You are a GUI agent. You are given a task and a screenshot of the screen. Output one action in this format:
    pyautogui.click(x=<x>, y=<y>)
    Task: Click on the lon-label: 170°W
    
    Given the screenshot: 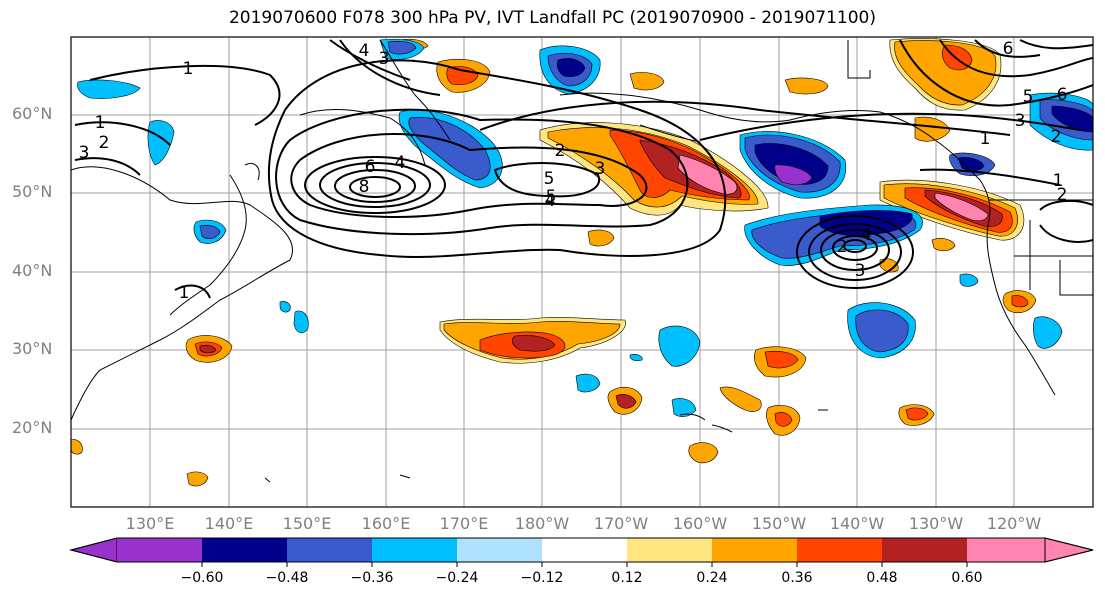 What is the action you would take?
    pyautogui.click(x=621, y=523)
    